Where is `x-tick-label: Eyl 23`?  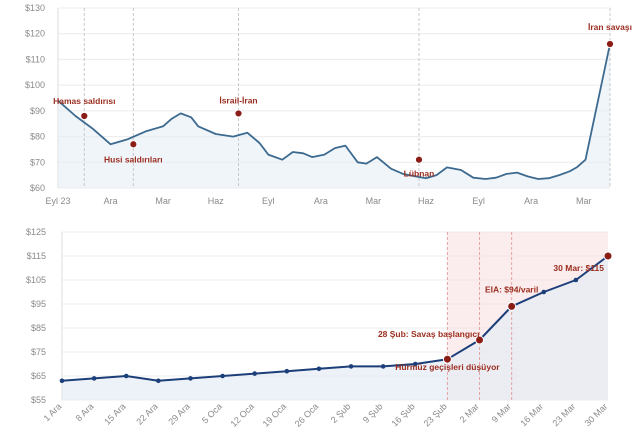 x-tick-label: Eyl 23 is located at coordinates (57, 201).